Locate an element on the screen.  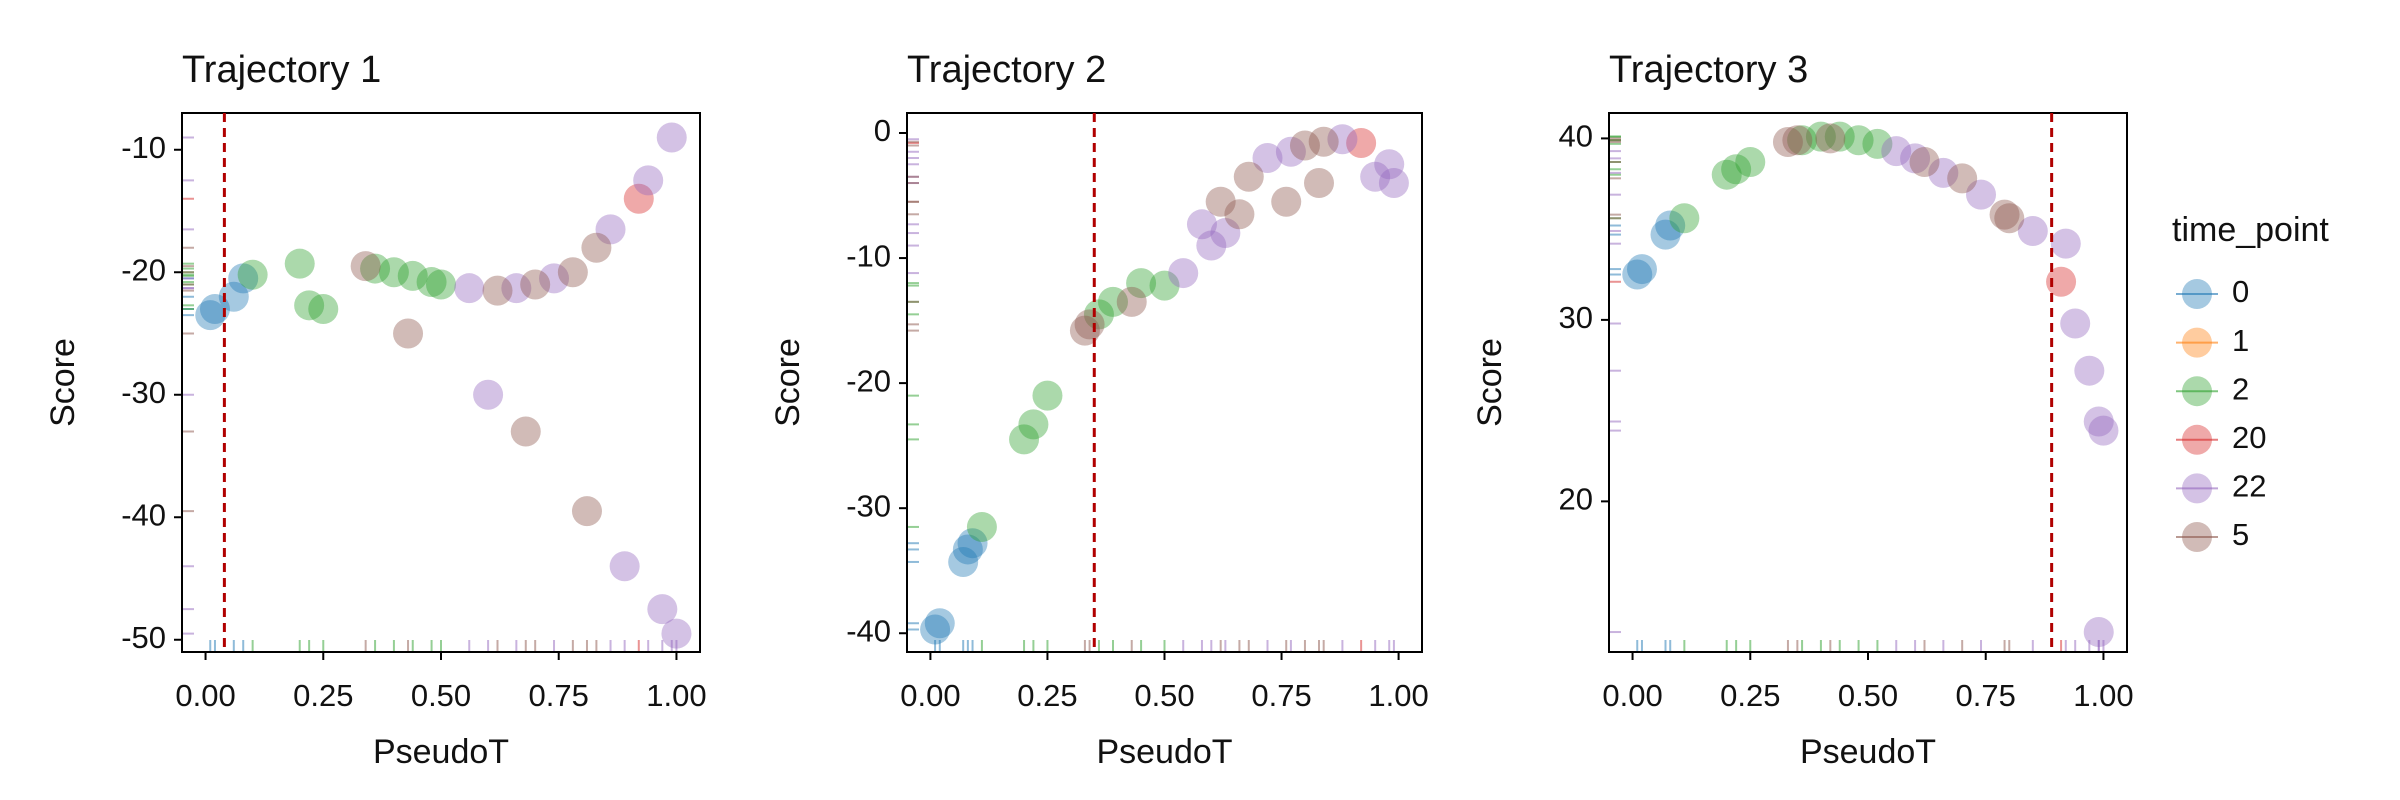
legend-title: time_point is located at coordinates (2250, 230).